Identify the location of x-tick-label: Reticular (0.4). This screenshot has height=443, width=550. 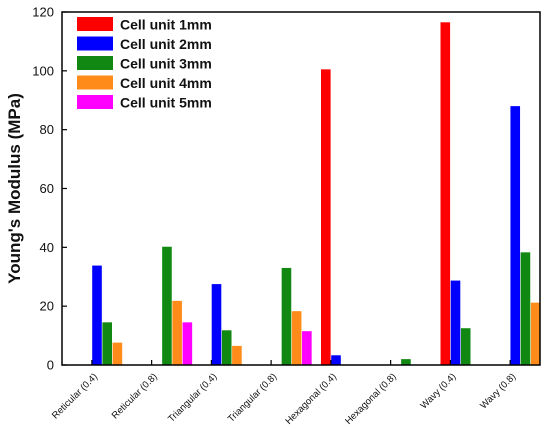
(75, 396).